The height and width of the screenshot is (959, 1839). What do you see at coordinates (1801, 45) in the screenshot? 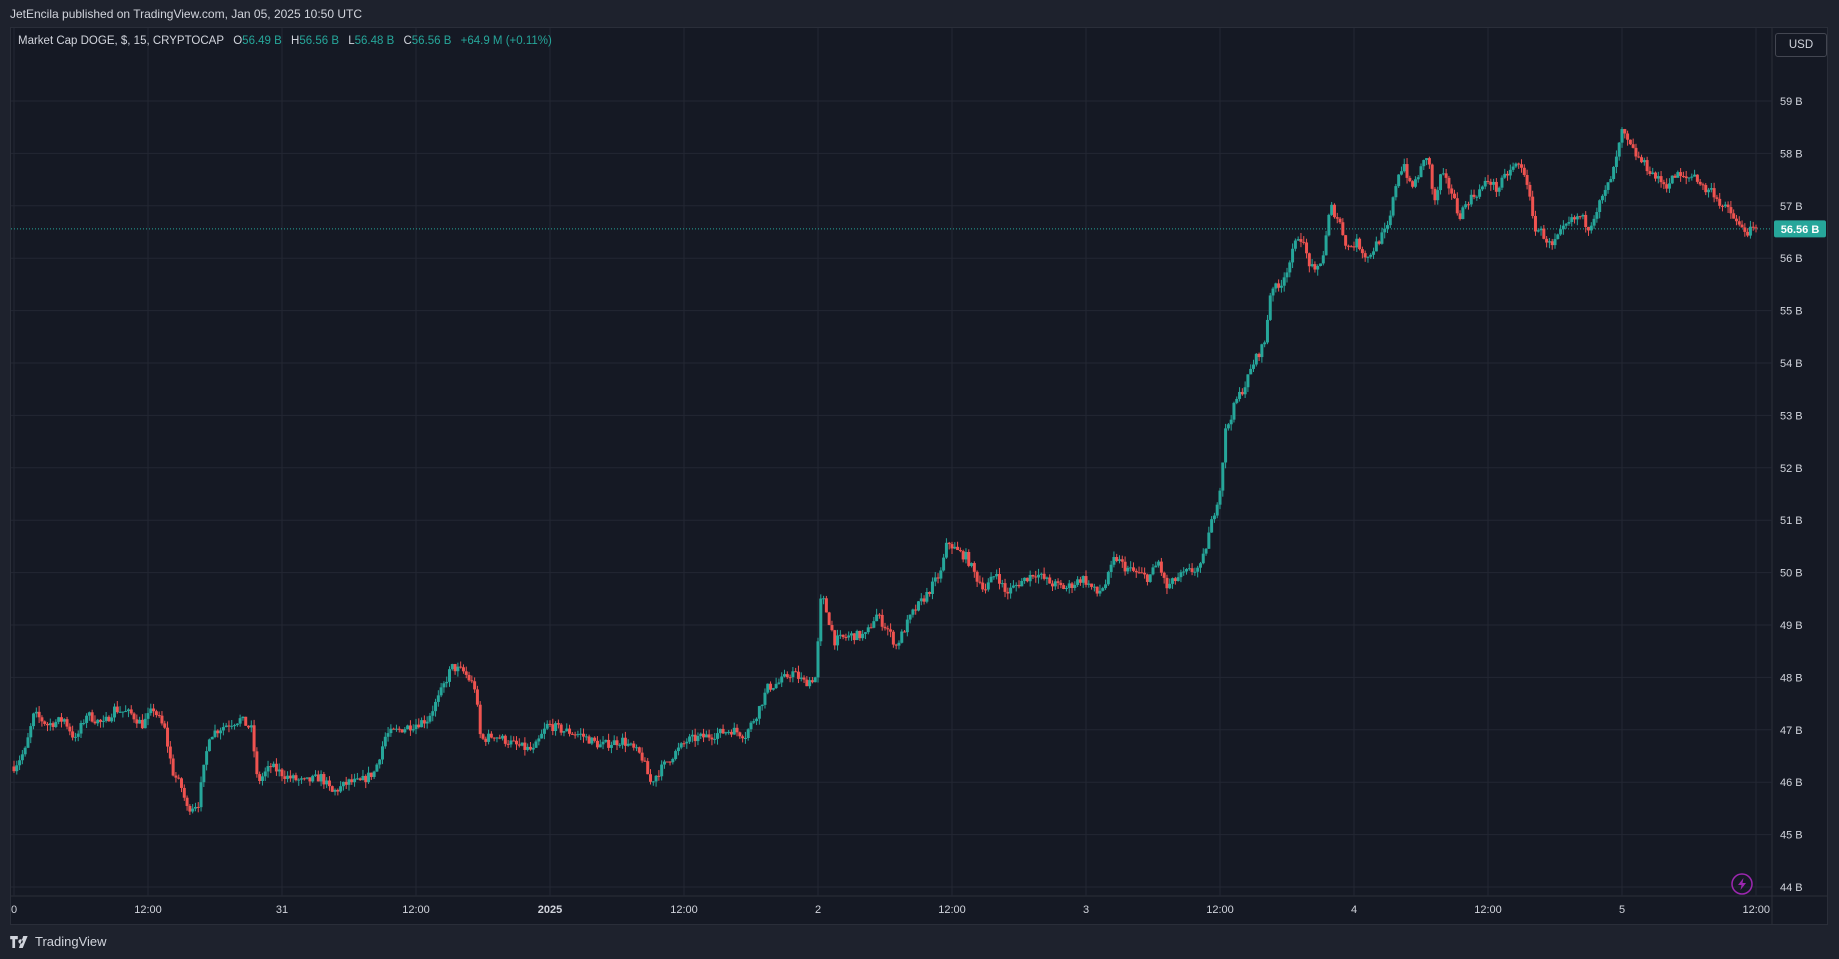
I see `currency-button: USD` at bounding box center [1801, 45].